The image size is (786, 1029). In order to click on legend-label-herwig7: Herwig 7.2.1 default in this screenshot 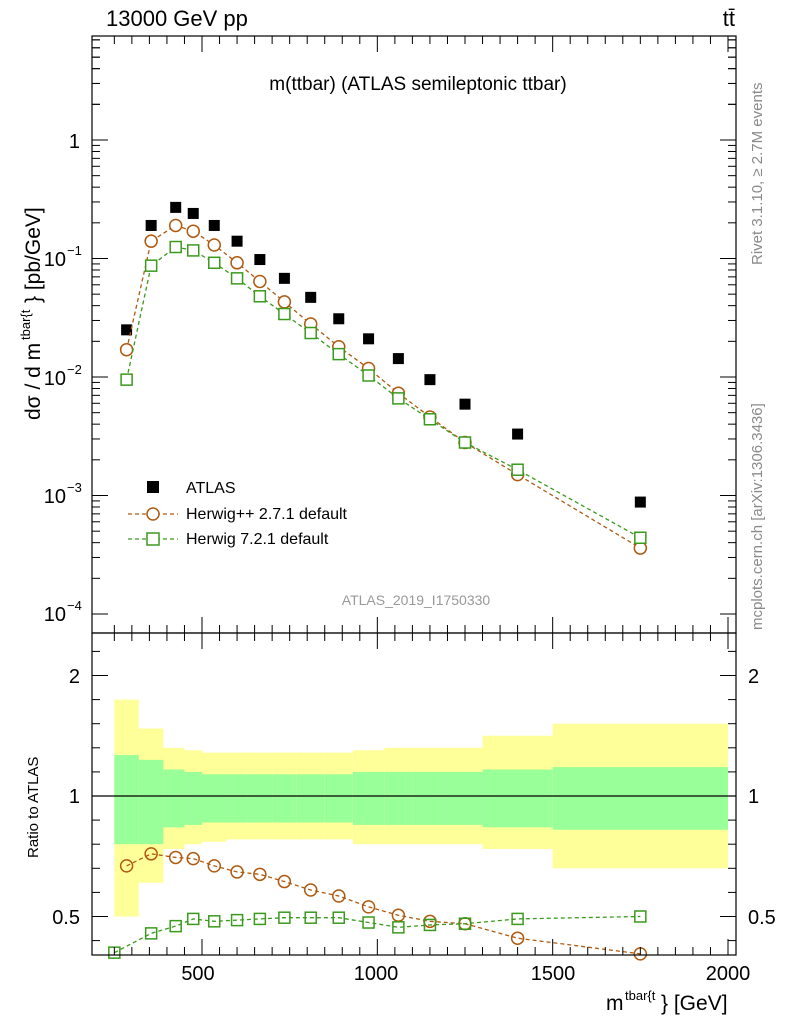, I will do `click(257, 539)`.